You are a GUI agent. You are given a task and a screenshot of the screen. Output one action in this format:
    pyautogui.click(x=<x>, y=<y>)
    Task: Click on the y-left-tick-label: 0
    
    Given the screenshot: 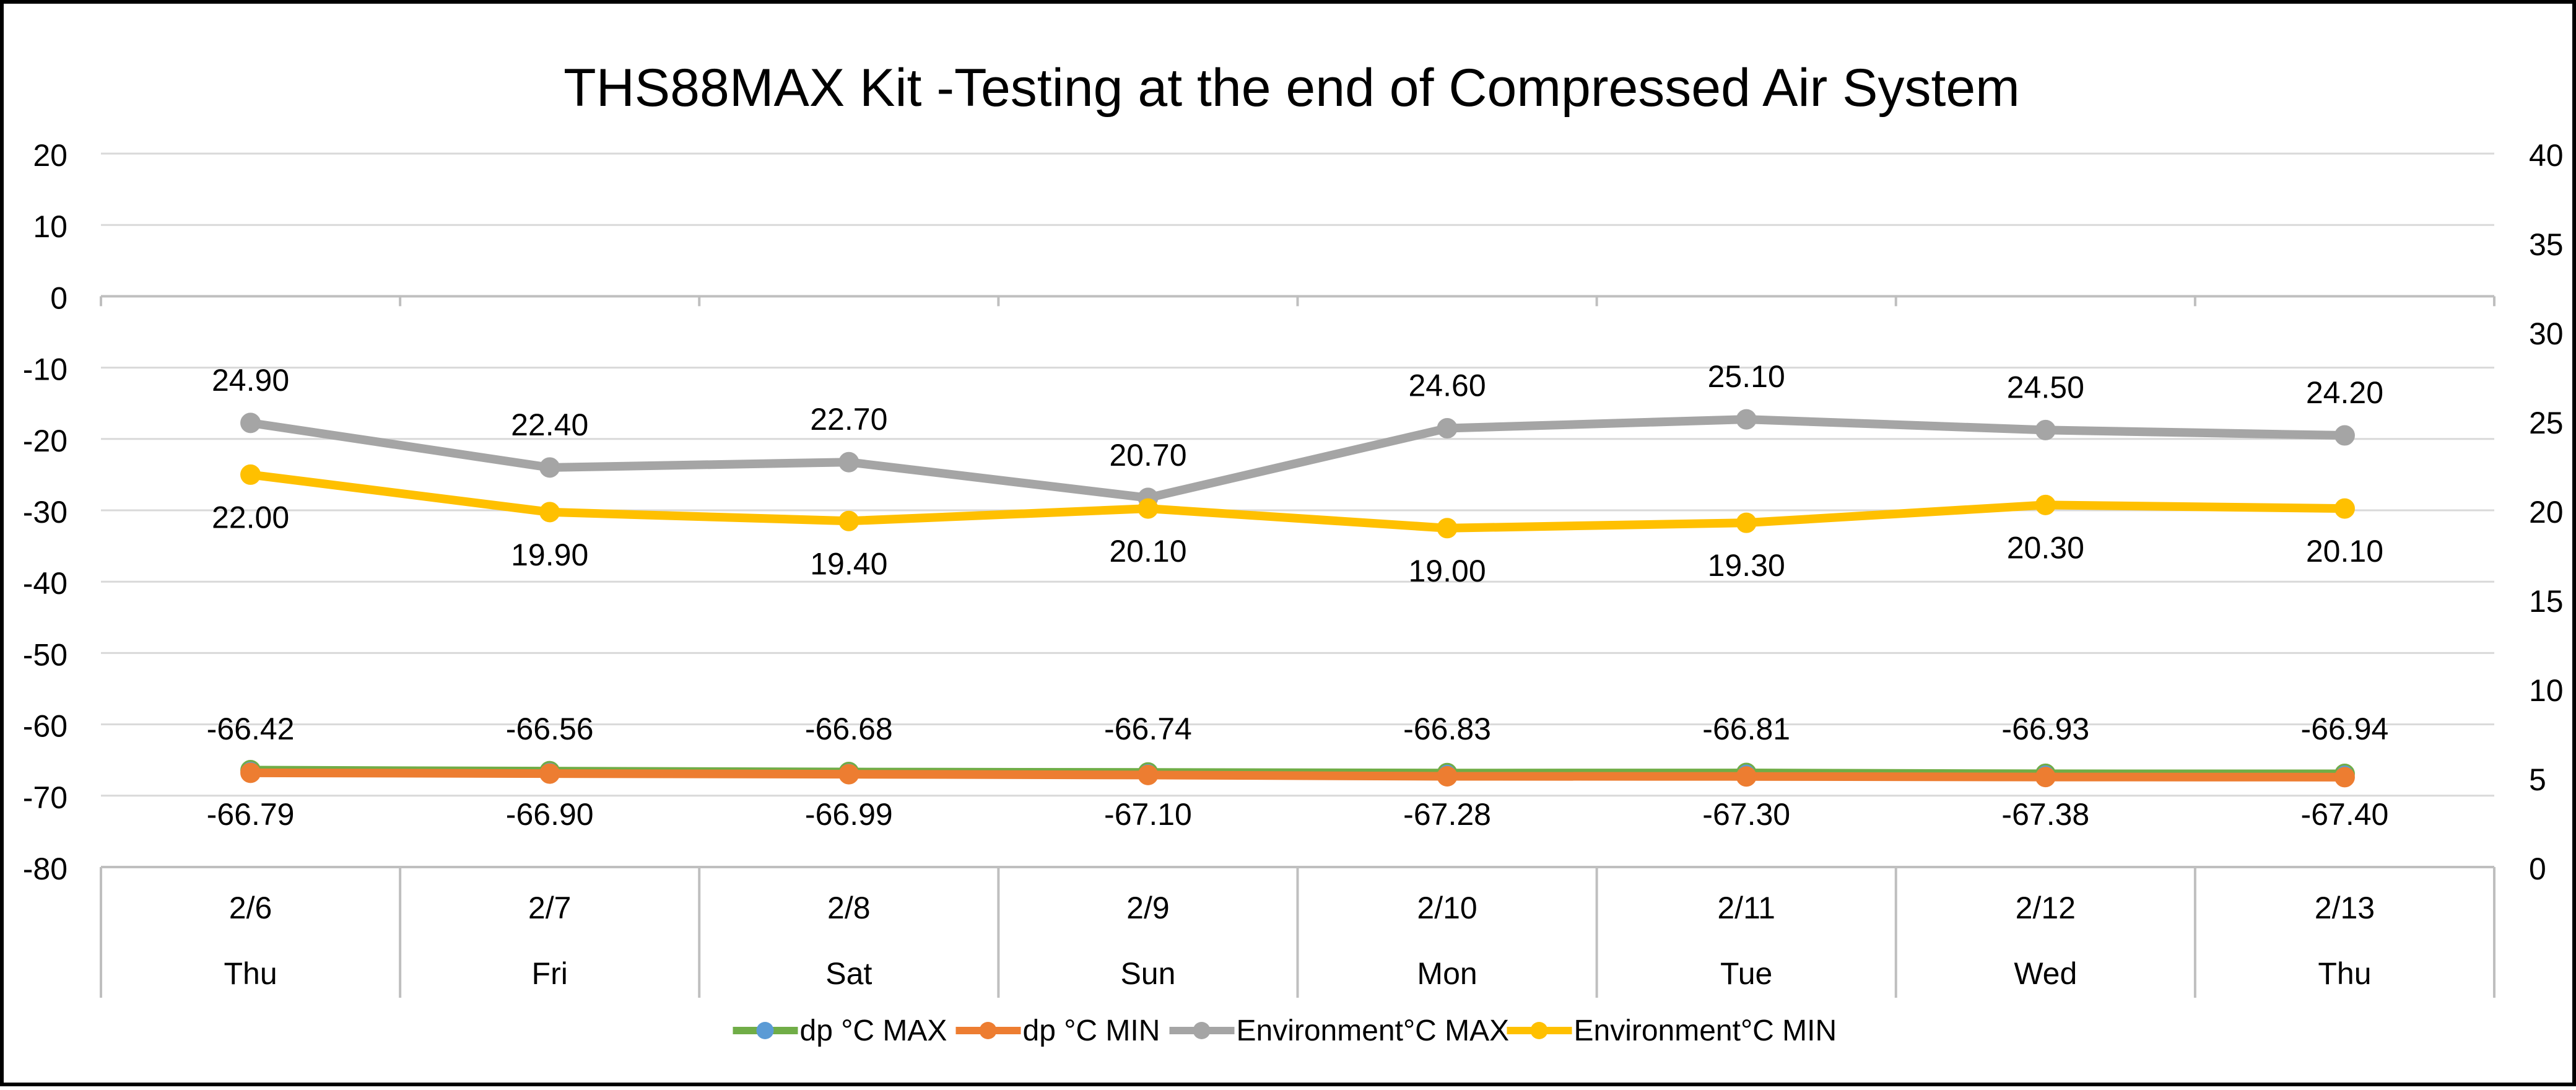 What is the action you would take?
    pyautogui.click(x=58, y=298)
    